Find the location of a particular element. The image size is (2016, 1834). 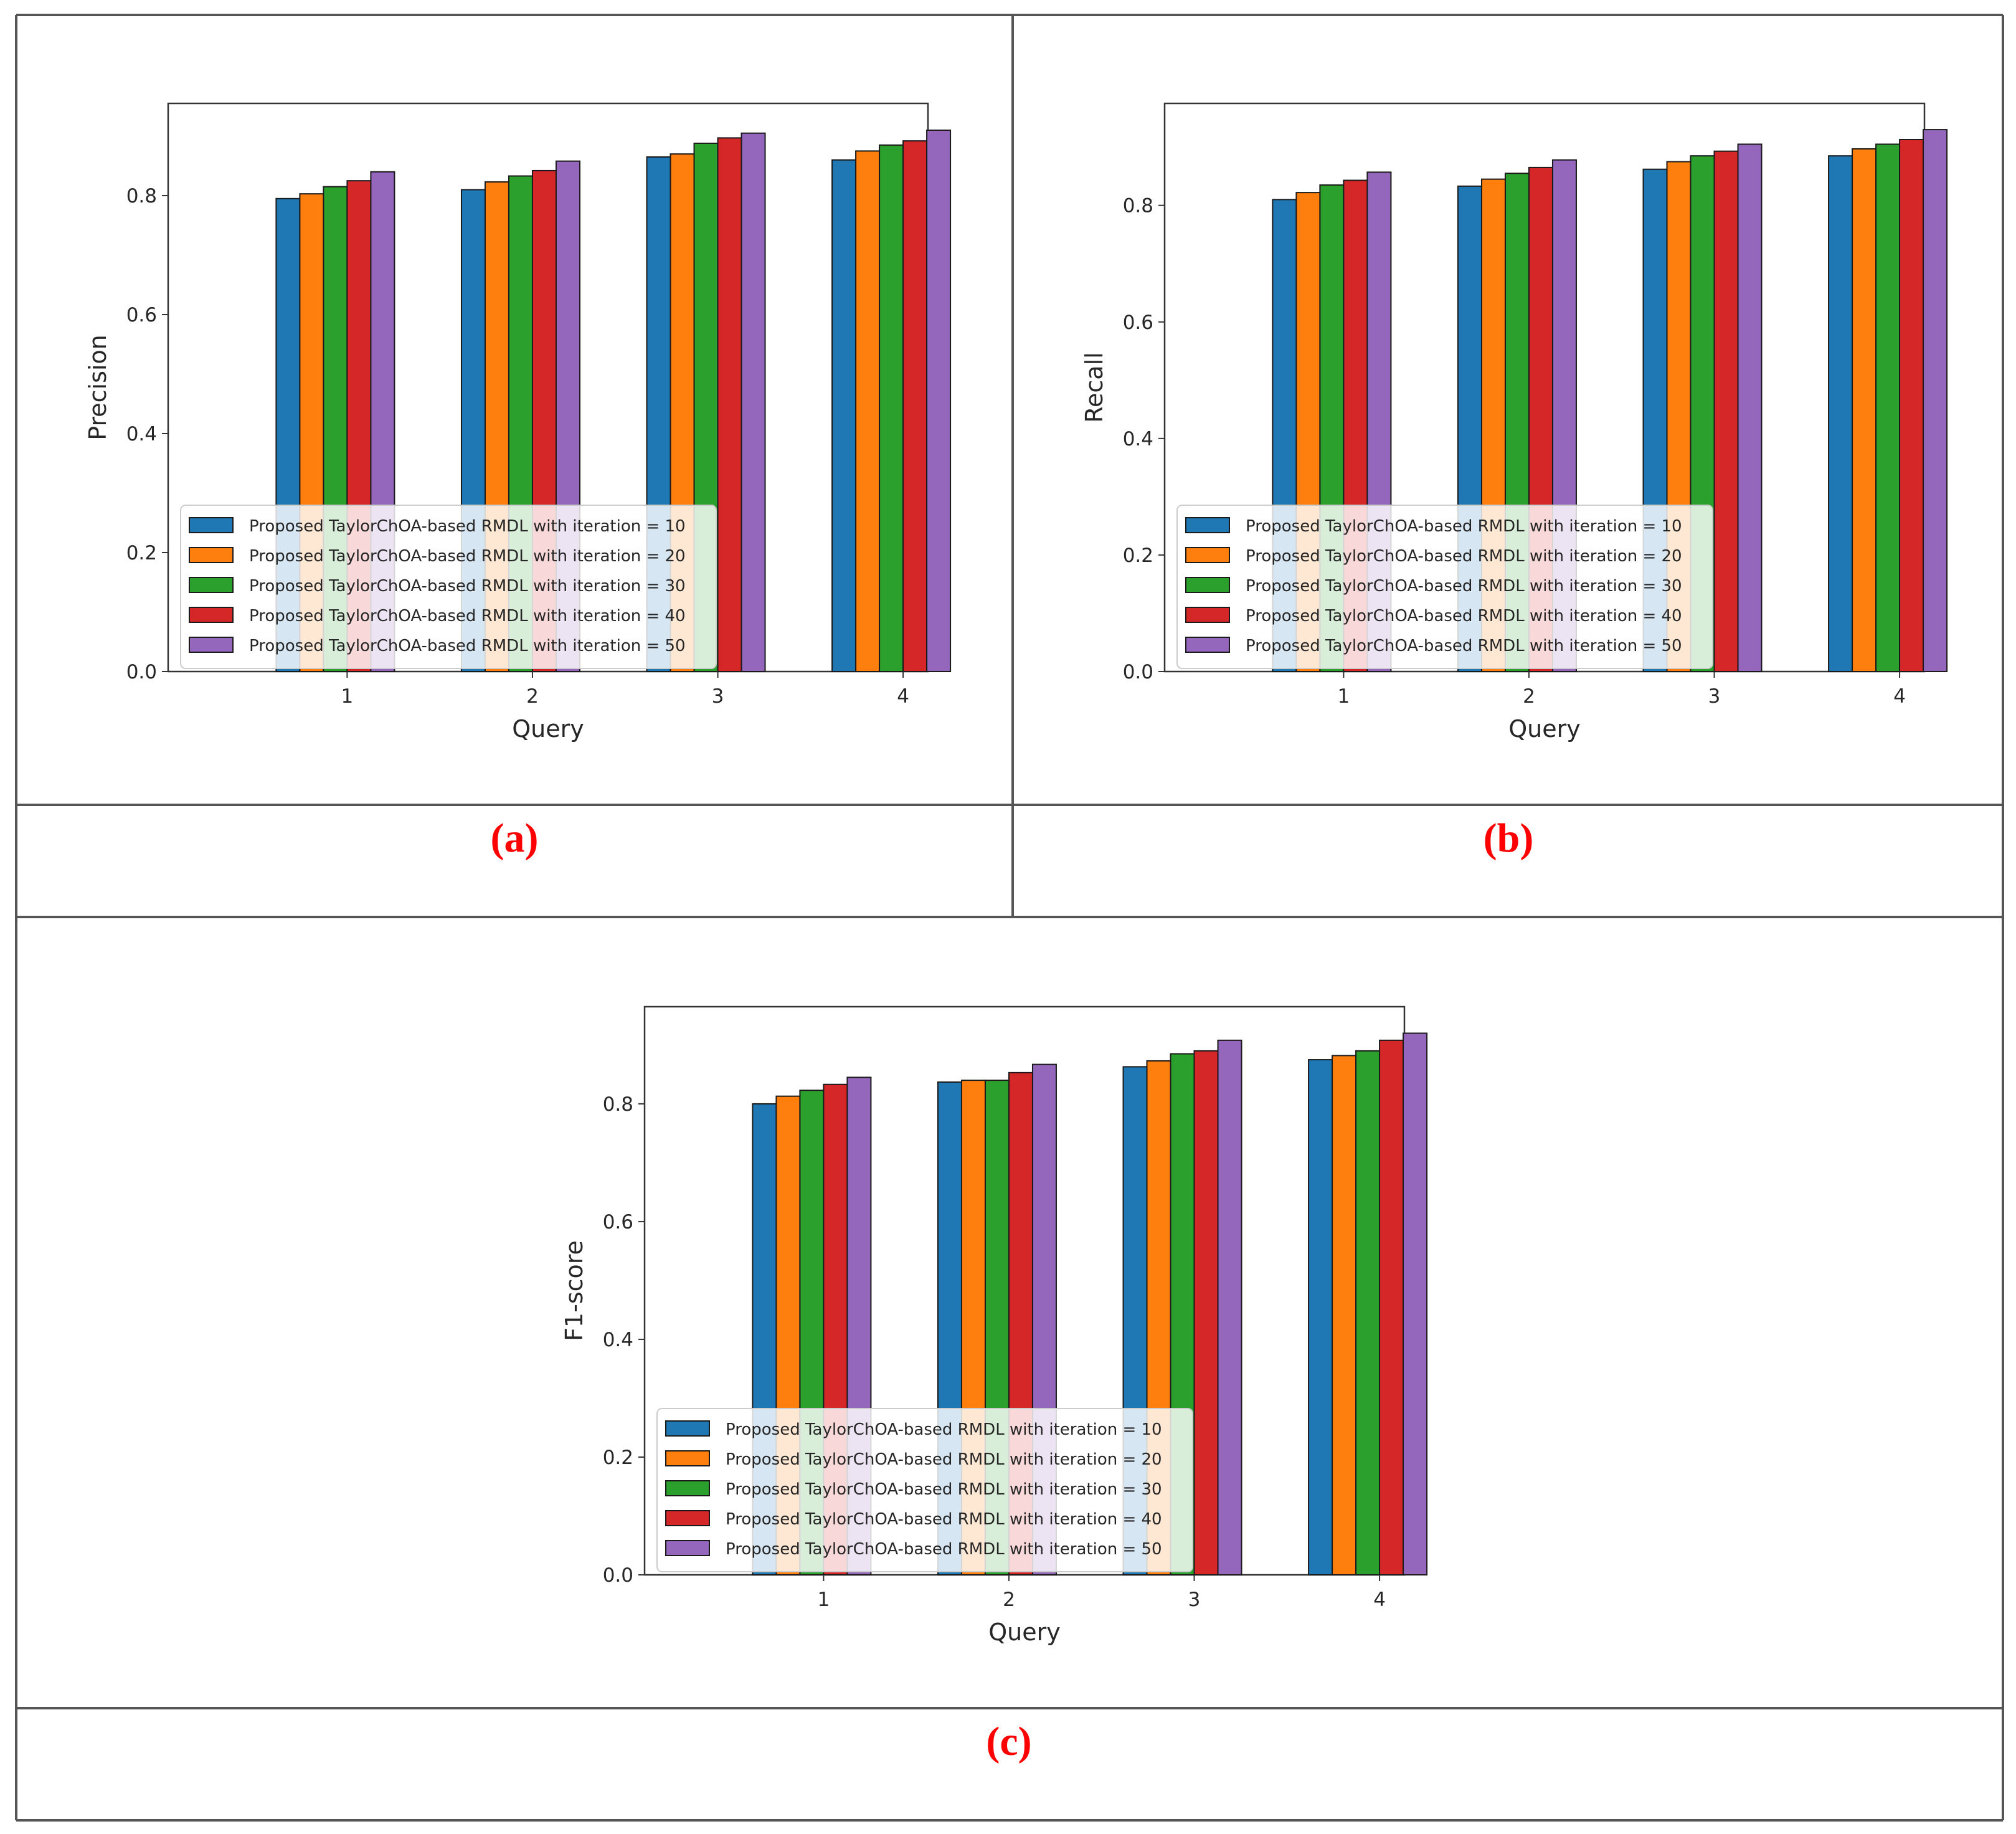

panel-label-c: (c) is located at coordinates (1009, 1741).